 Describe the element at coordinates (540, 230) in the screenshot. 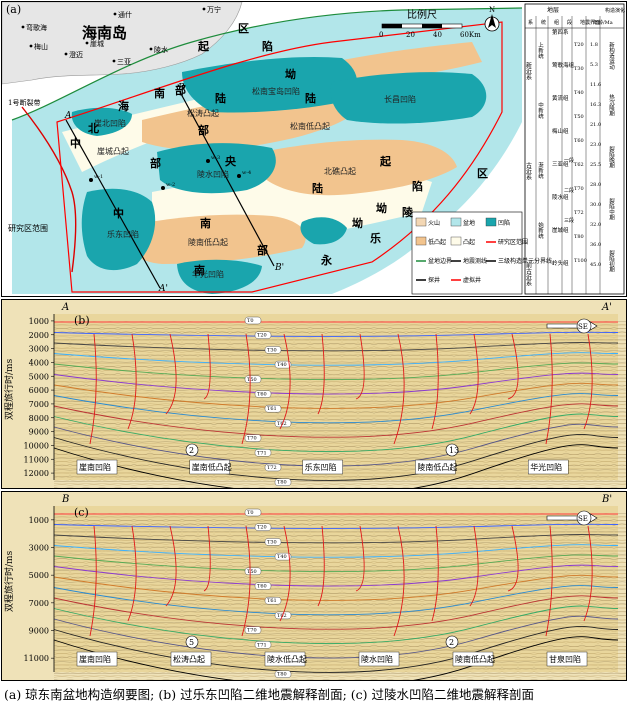

I see `table-series: 始新统` at that location.